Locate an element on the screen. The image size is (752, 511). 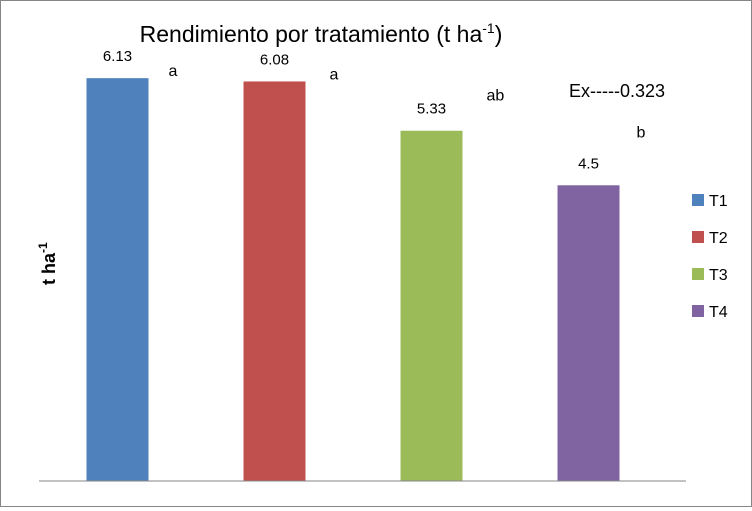
annotation-ex: Ex-----0.323 is located at coordinates (617, 91).